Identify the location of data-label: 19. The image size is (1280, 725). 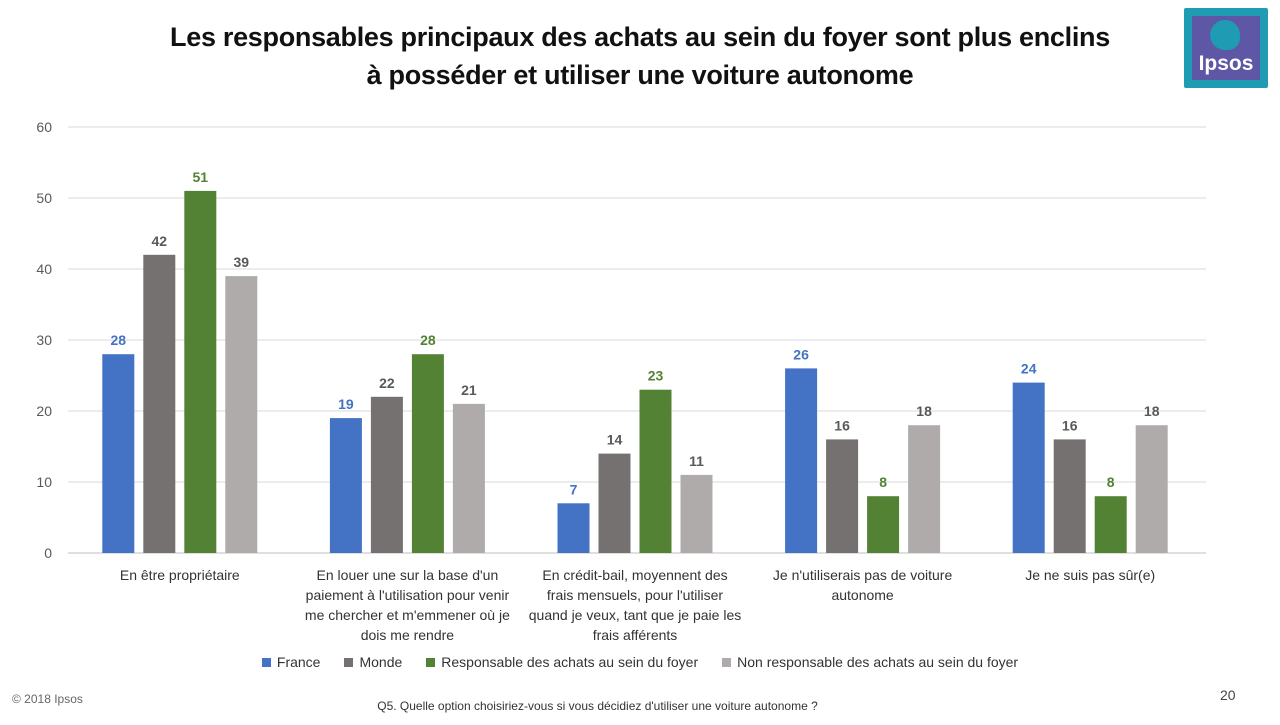
(346, 404).